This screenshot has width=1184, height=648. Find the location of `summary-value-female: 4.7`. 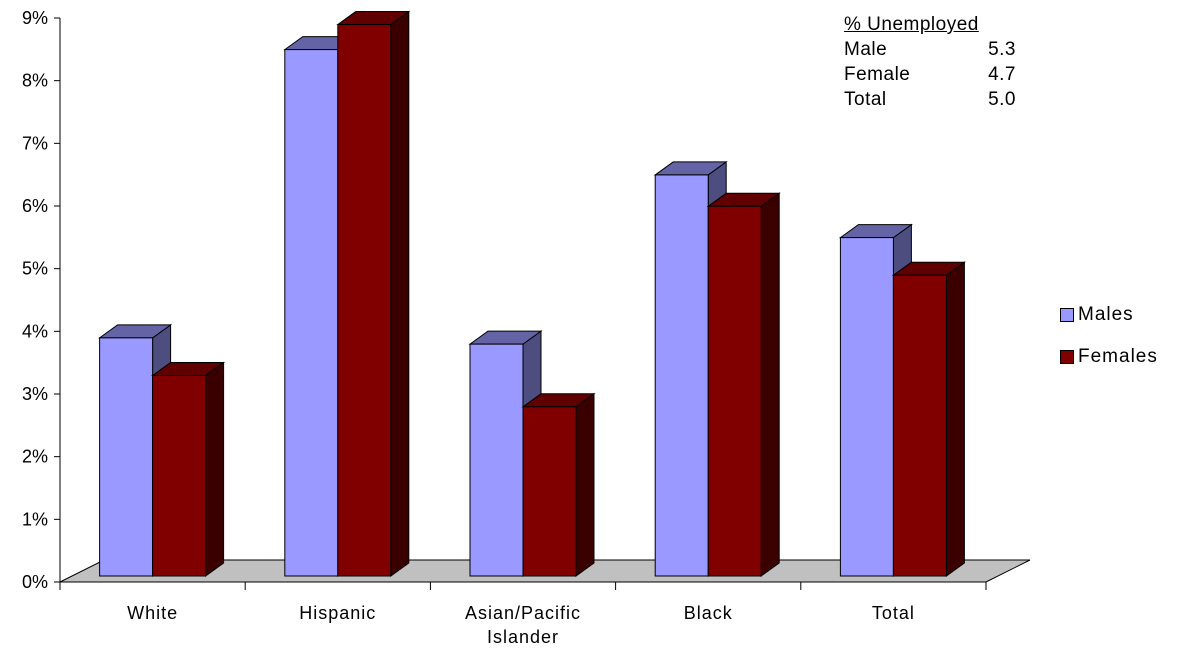

summary-value-female: 4.7 is located at coordinates (1002, 74).